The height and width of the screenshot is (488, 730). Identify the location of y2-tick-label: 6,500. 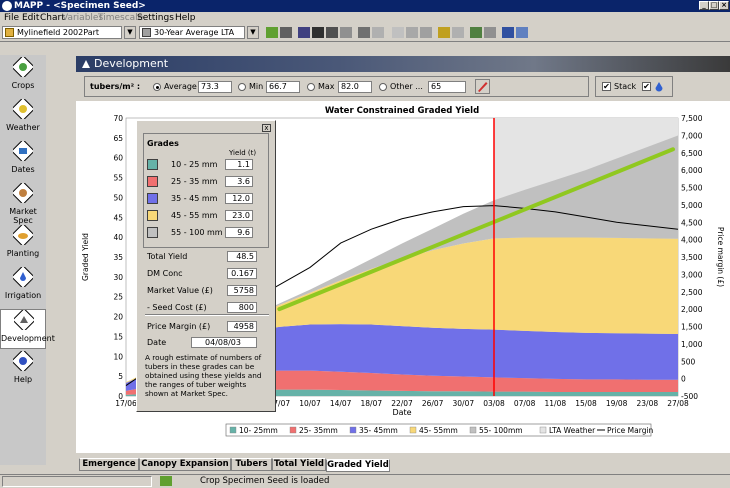
(692, 153).